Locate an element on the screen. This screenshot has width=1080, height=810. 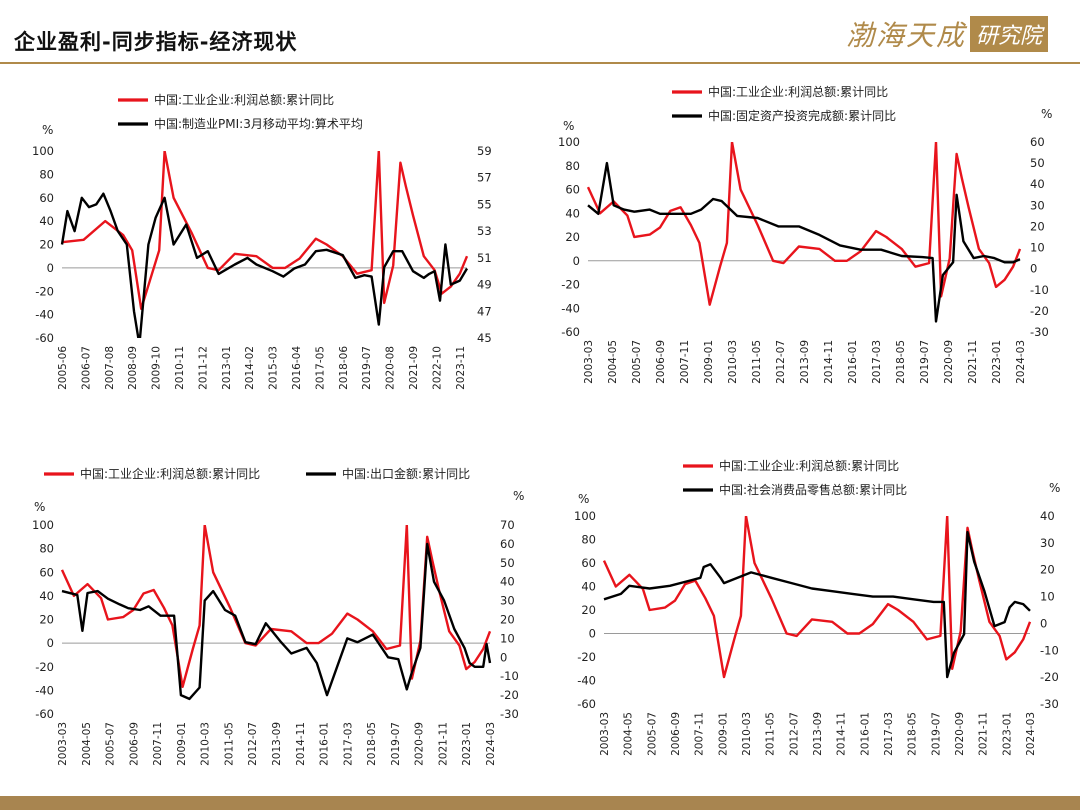
x-tick-label: 2017-05 is located at coordinates (320, 368).